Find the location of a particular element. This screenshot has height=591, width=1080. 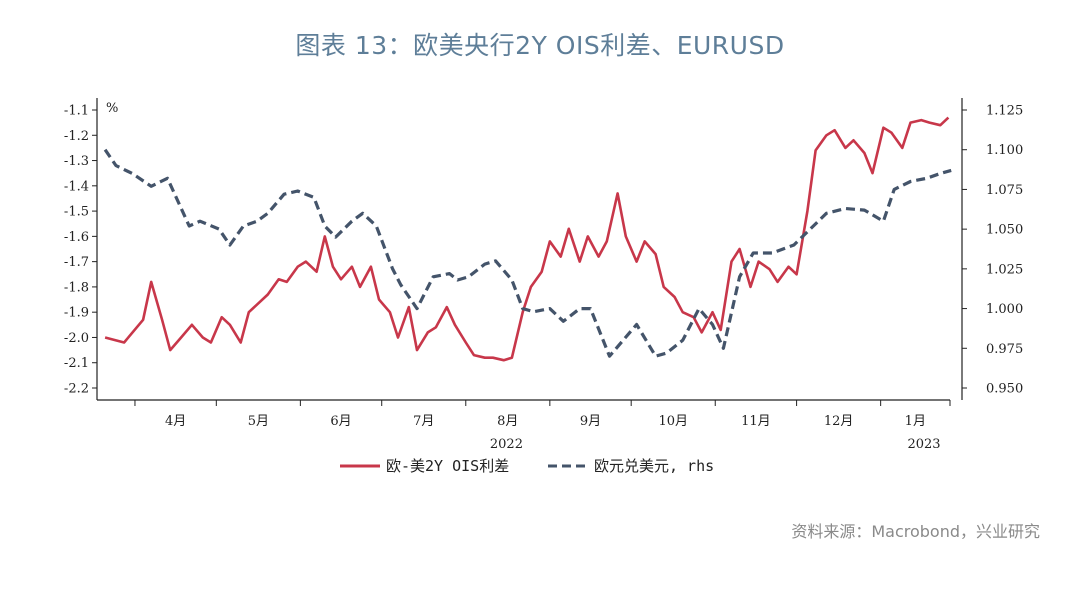

left-tick-label: -1.9 is located at coordinates (76, 313).